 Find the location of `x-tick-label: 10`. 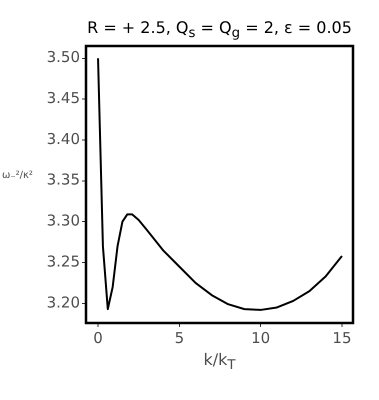

x-tick-label: 10 is located at coordinates (260, 337).